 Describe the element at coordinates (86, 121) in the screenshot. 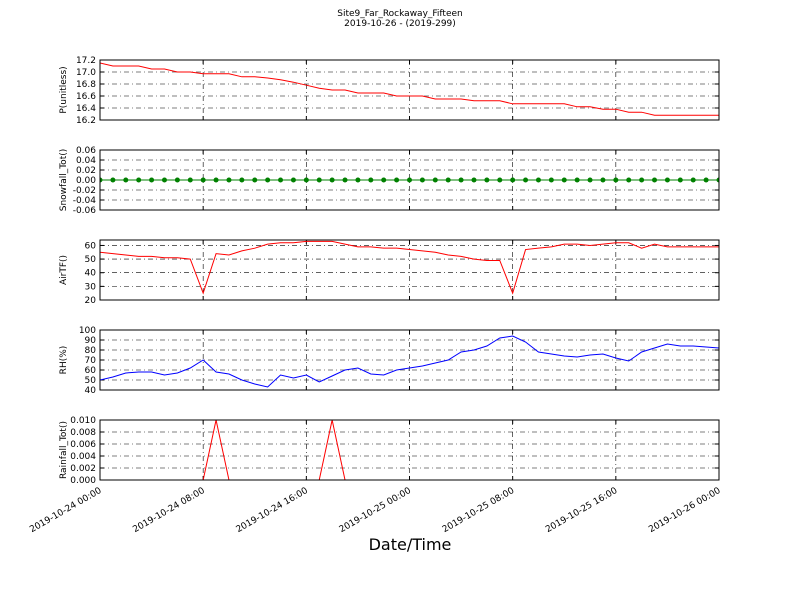

I see `y-tick-label: 16.2` at that location.